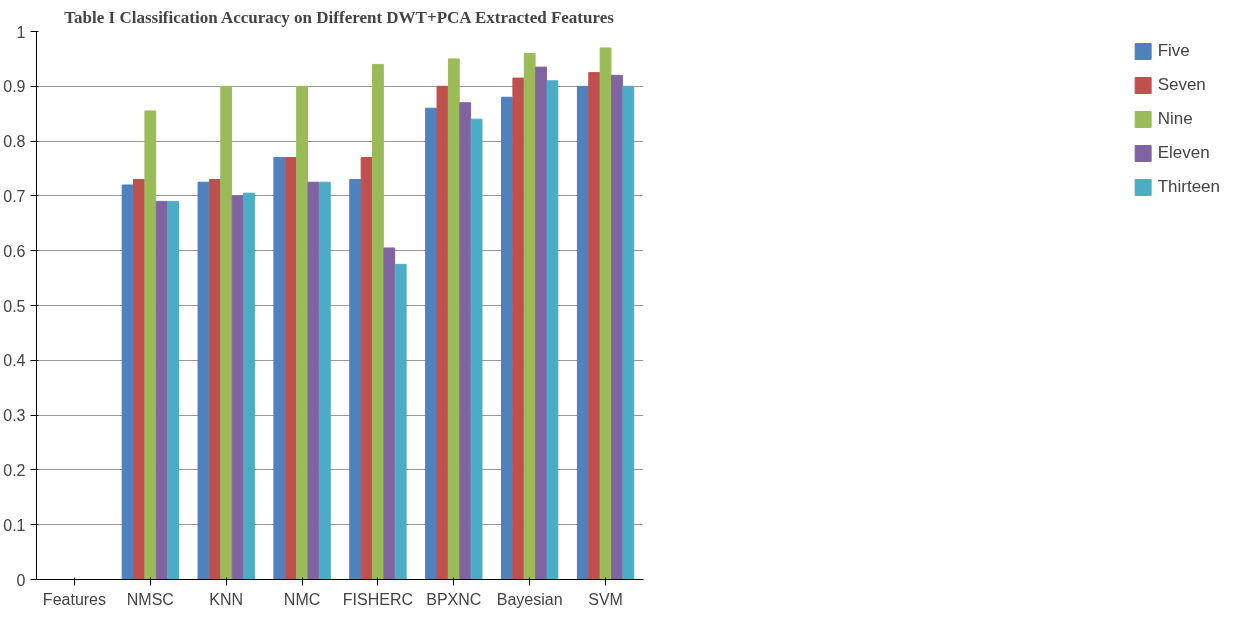  Describe the element at coordinates (1188, 187) in the screenshot. I see `legend-label: Thirteen` at that location.